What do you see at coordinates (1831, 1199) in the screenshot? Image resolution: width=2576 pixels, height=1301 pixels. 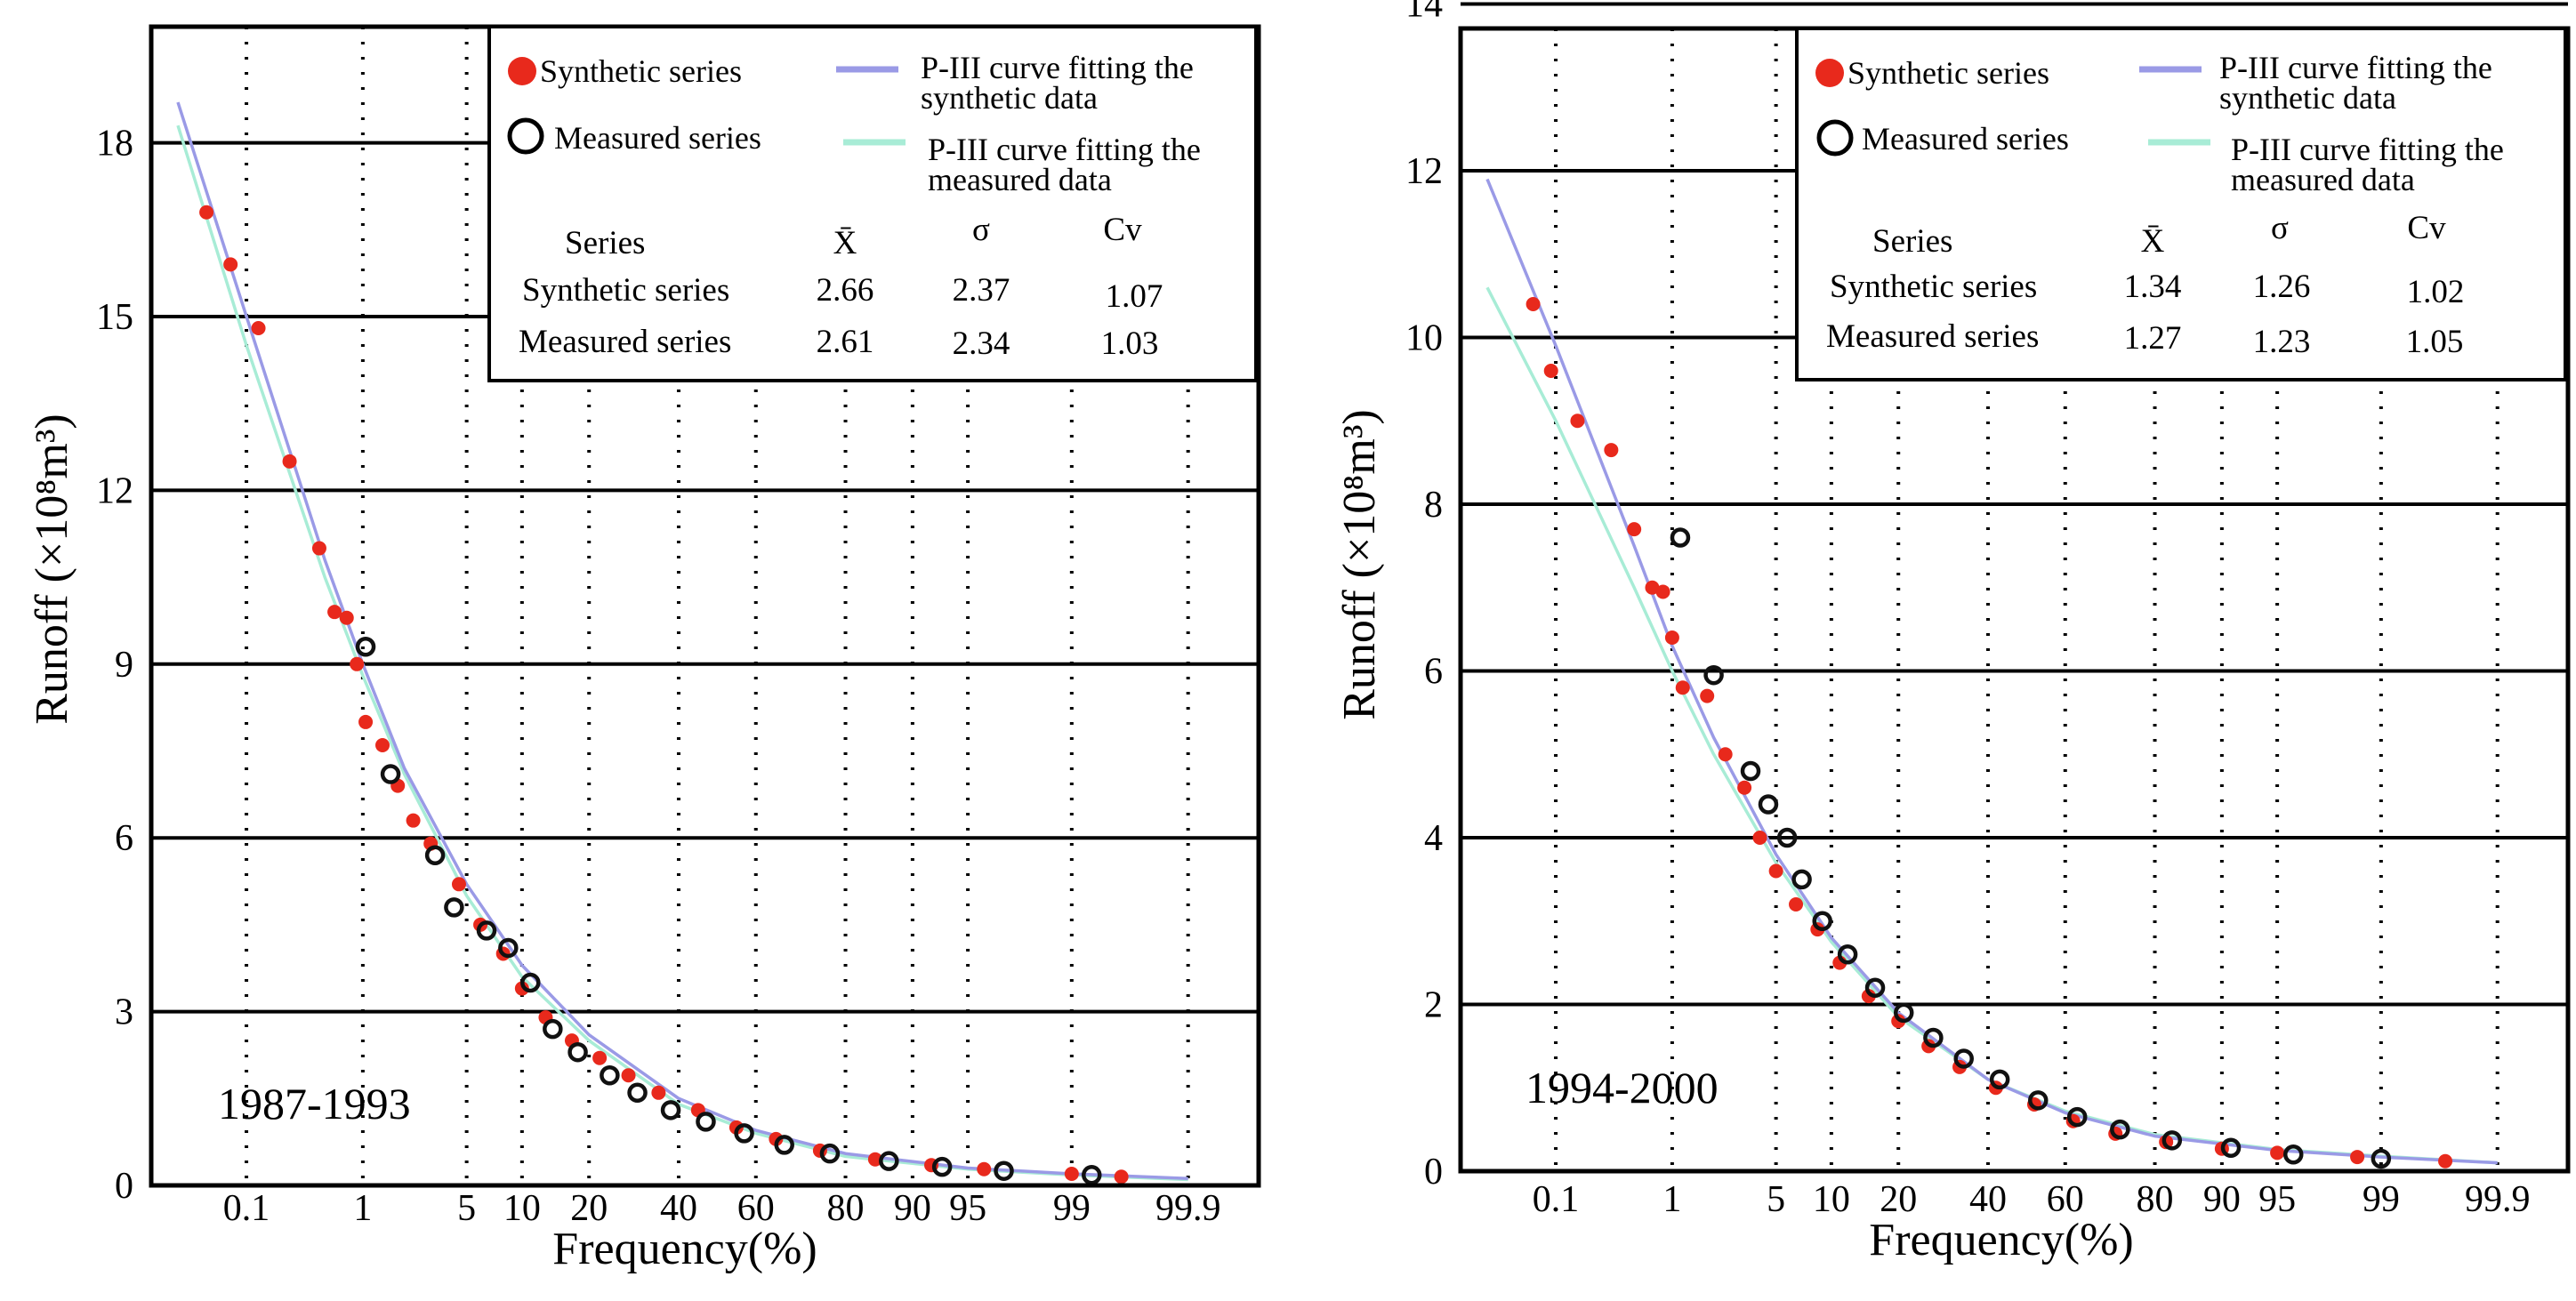 I see `x-tick-label: 10` at bounding box center [1831, 1199].